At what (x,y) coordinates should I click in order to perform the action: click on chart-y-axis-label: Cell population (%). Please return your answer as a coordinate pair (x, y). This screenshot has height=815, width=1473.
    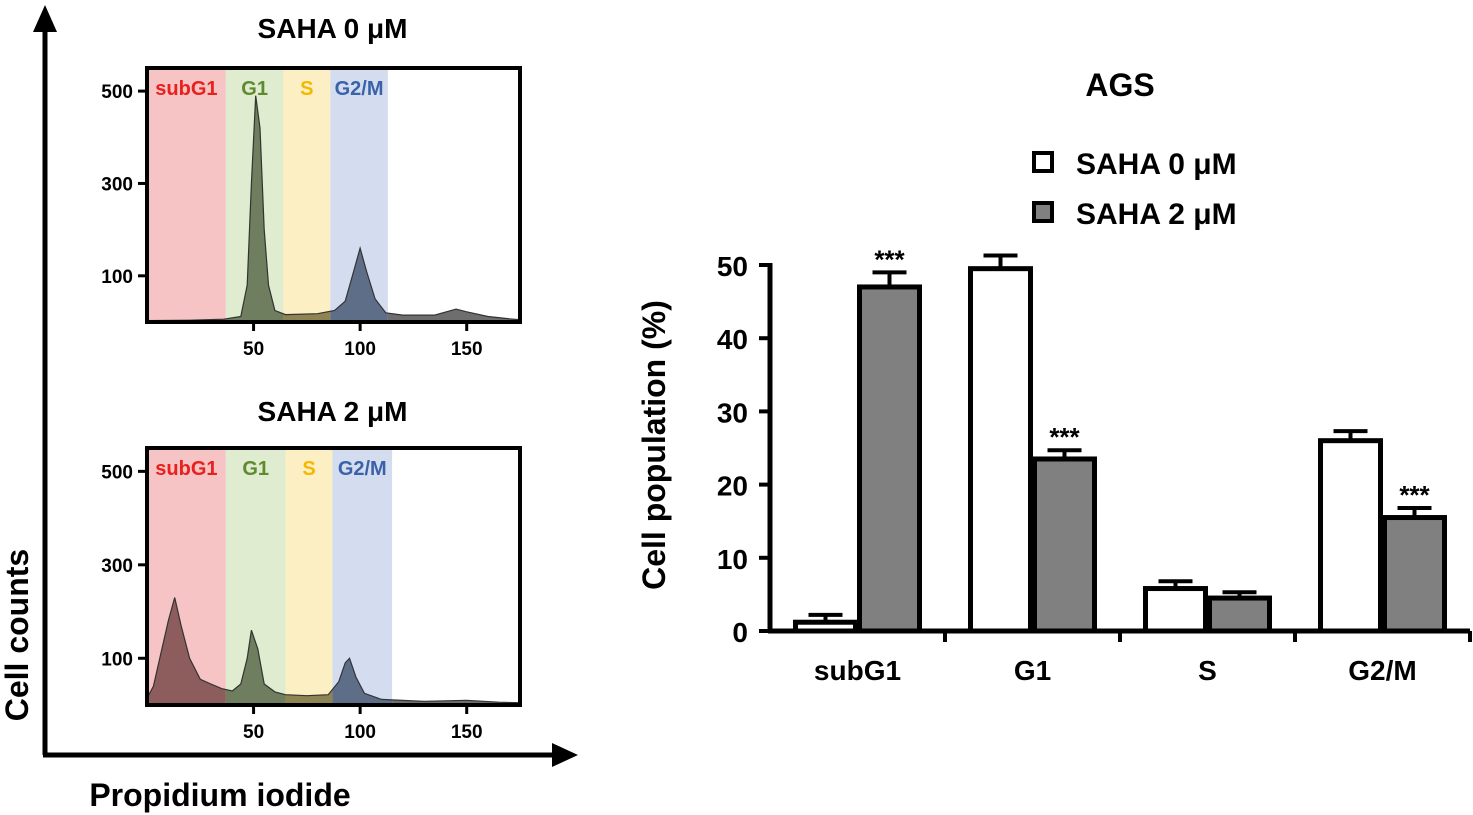
    Looking at the image, I should click on (654, 445).